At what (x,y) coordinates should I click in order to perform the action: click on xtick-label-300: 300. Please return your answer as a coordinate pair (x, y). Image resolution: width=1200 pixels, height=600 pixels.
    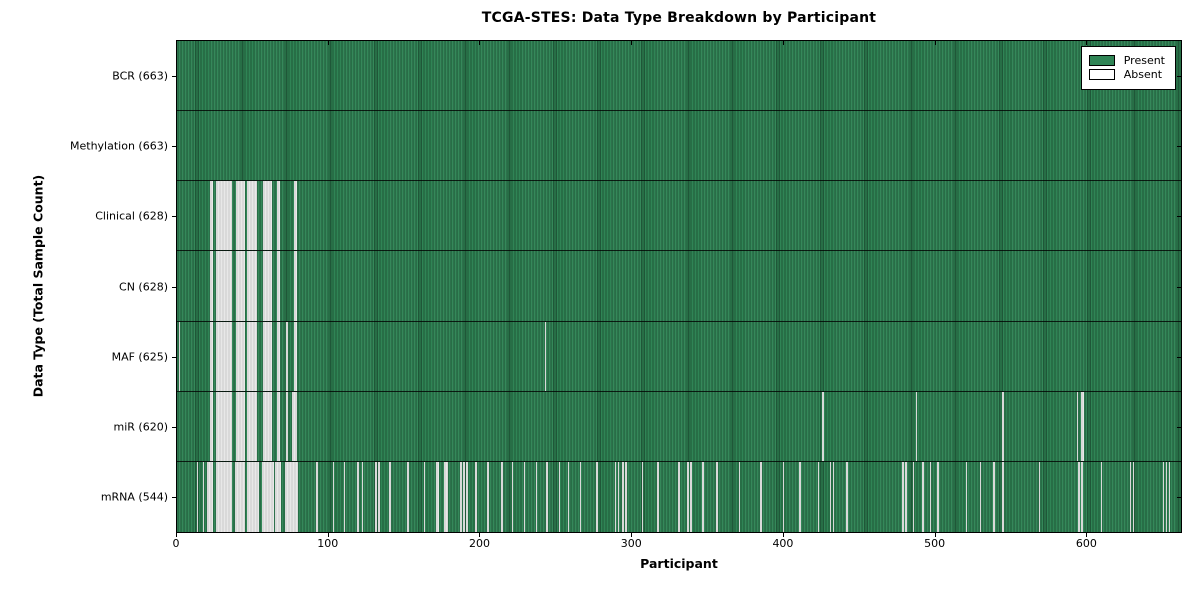
    Looking at the image, I should click on (631, 543).